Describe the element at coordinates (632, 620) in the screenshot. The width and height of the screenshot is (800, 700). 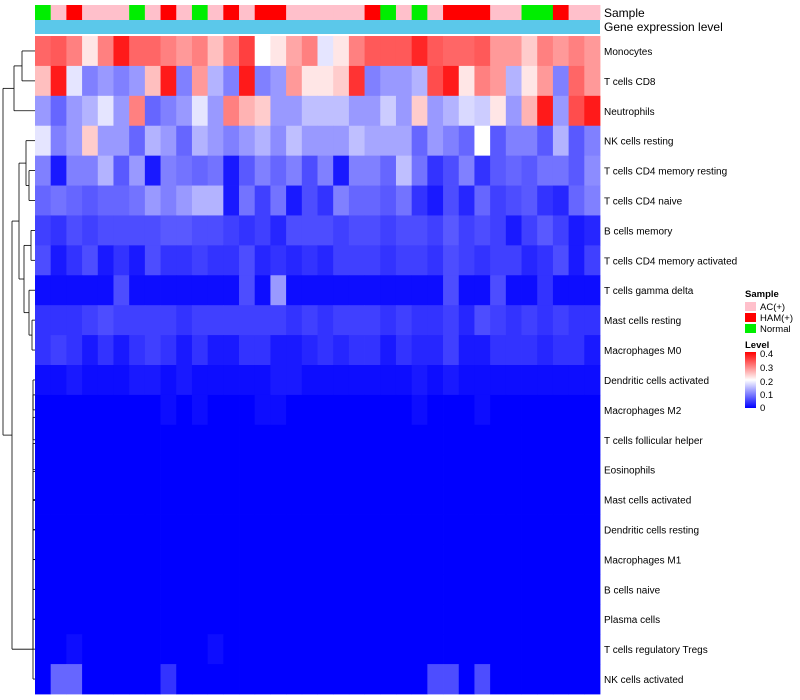
I see `row-label: Plasma cells` at that location.